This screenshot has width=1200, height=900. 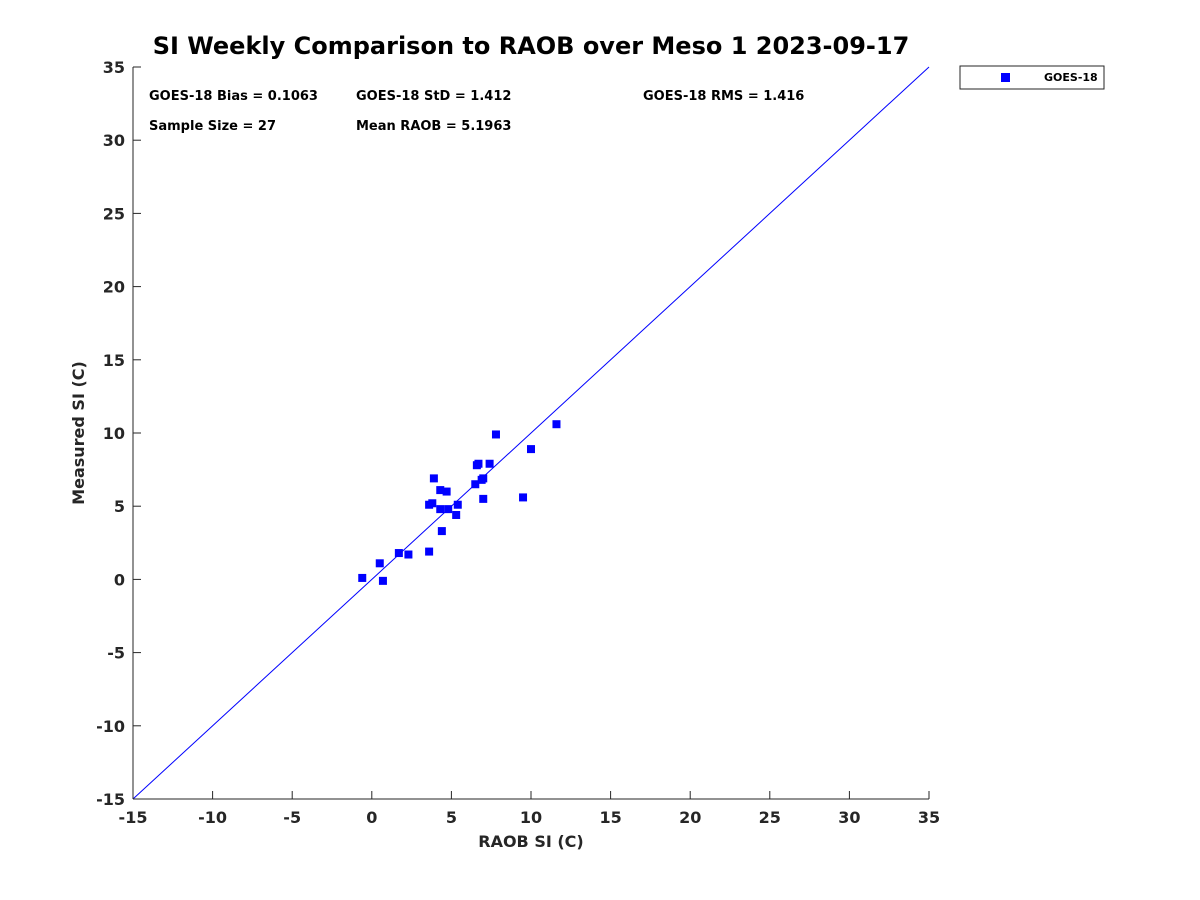 I want to click on y-tick-label: 0, so click(x=119, y=579).